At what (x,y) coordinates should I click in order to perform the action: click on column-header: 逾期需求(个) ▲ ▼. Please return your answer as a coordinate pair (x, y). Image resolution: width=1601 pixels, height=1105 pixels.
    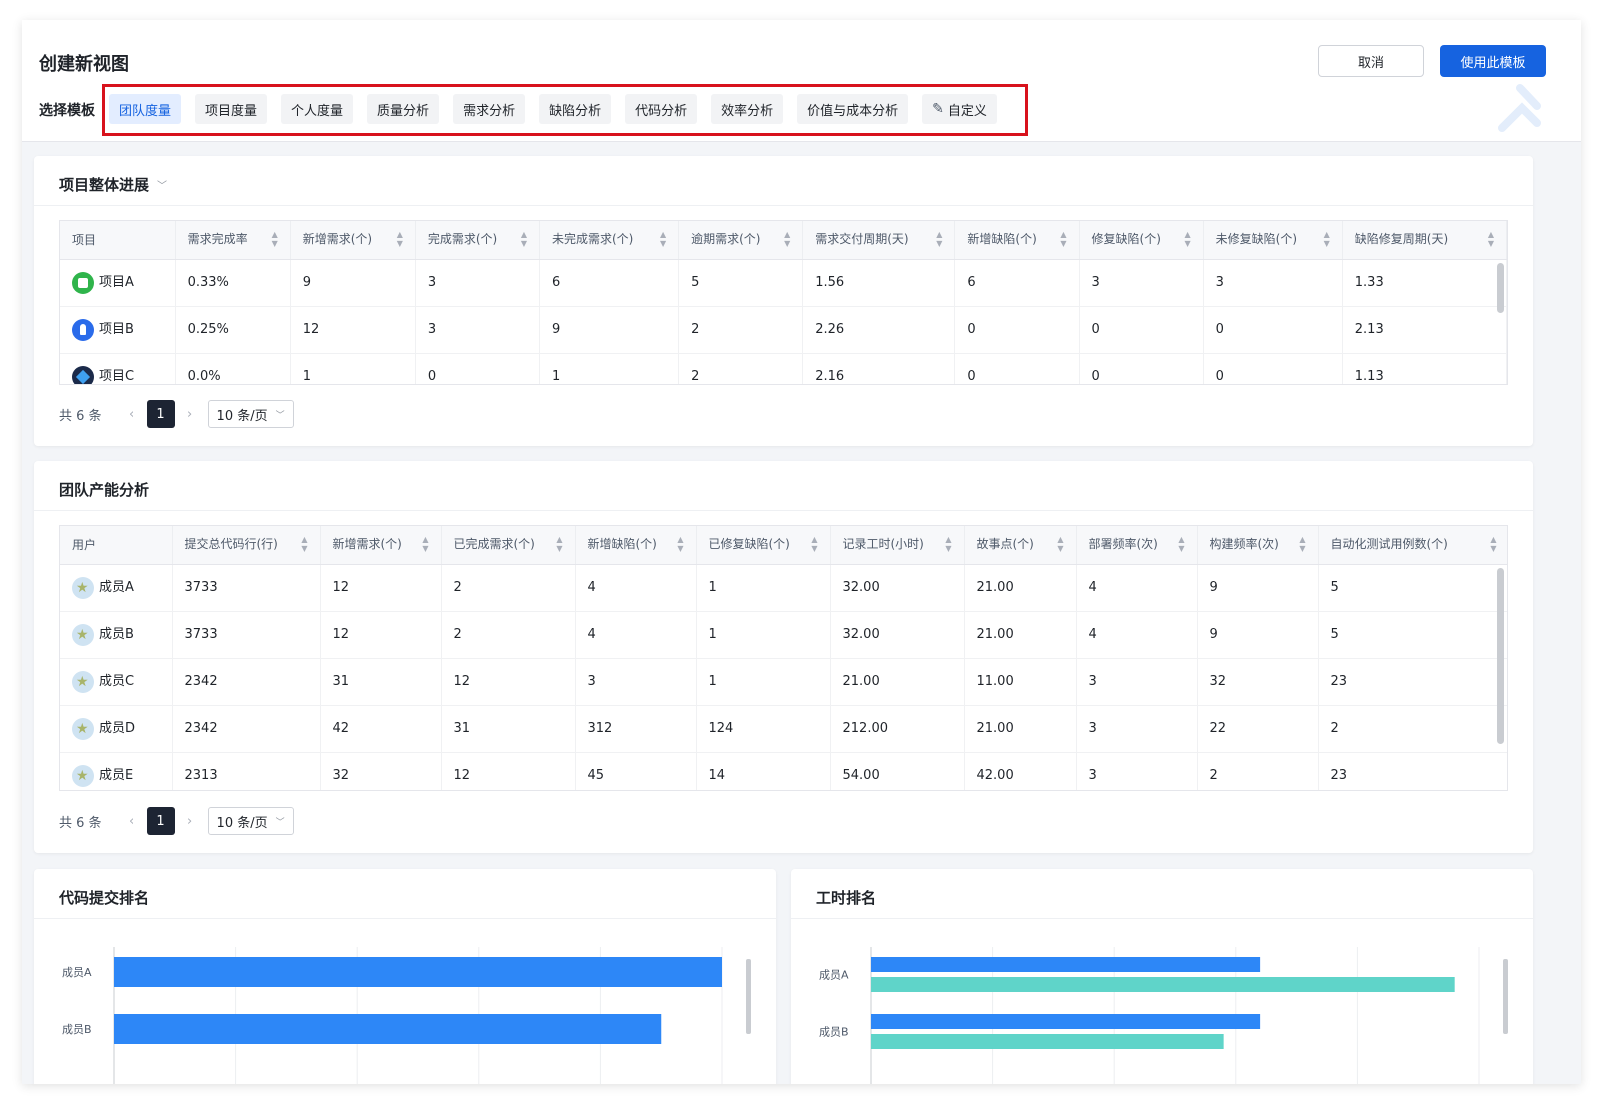
    Looking at the image, I should click on (741, 240).